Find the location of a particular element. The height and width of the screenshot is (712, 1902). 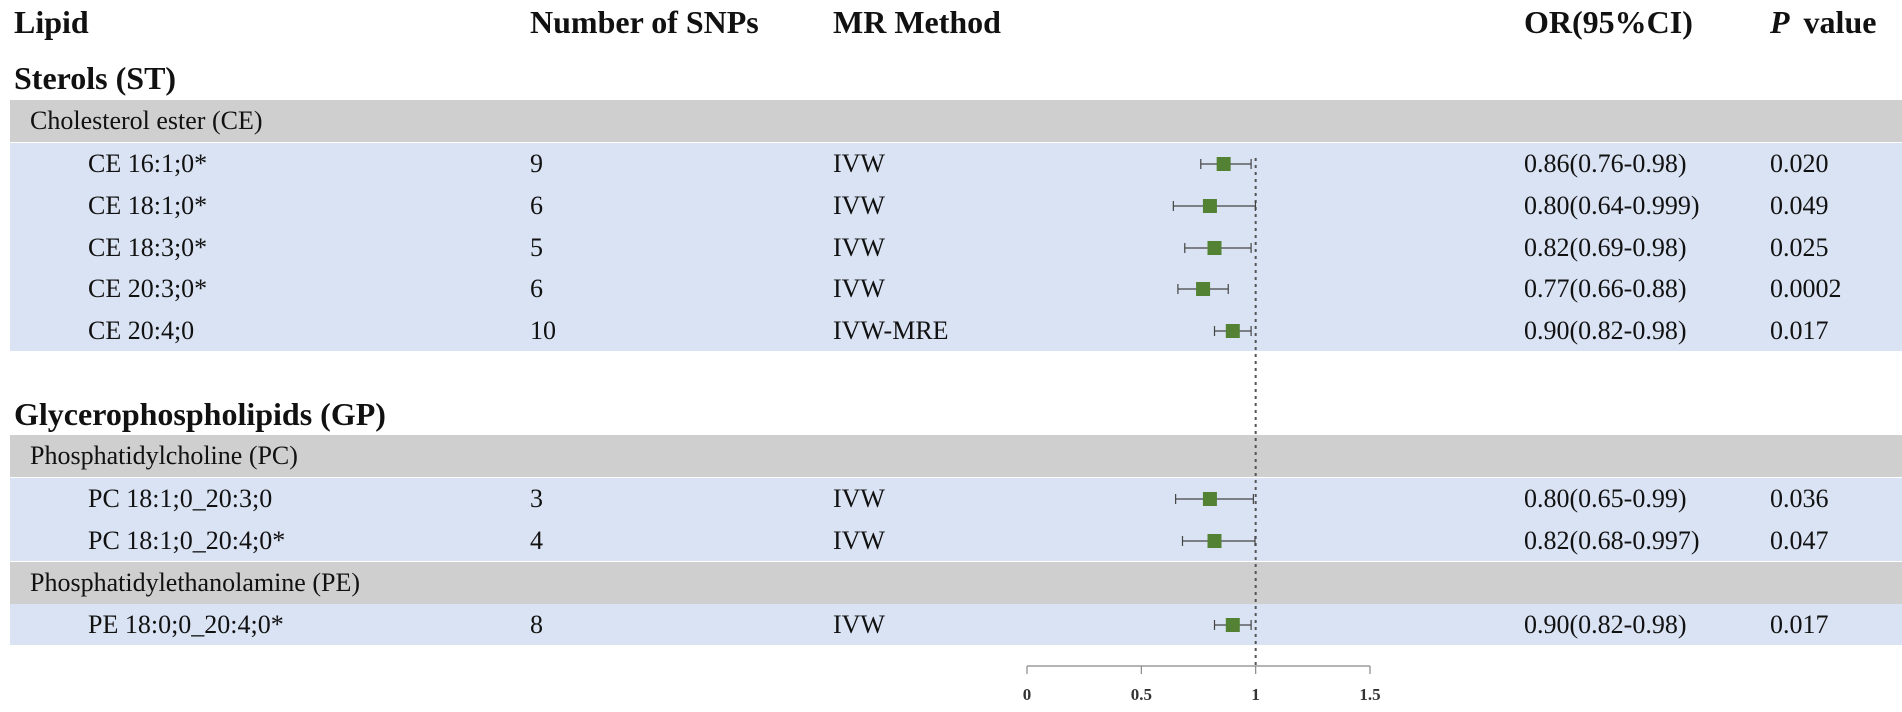

header-p-italic: P is located at coordinates (1780, 22).